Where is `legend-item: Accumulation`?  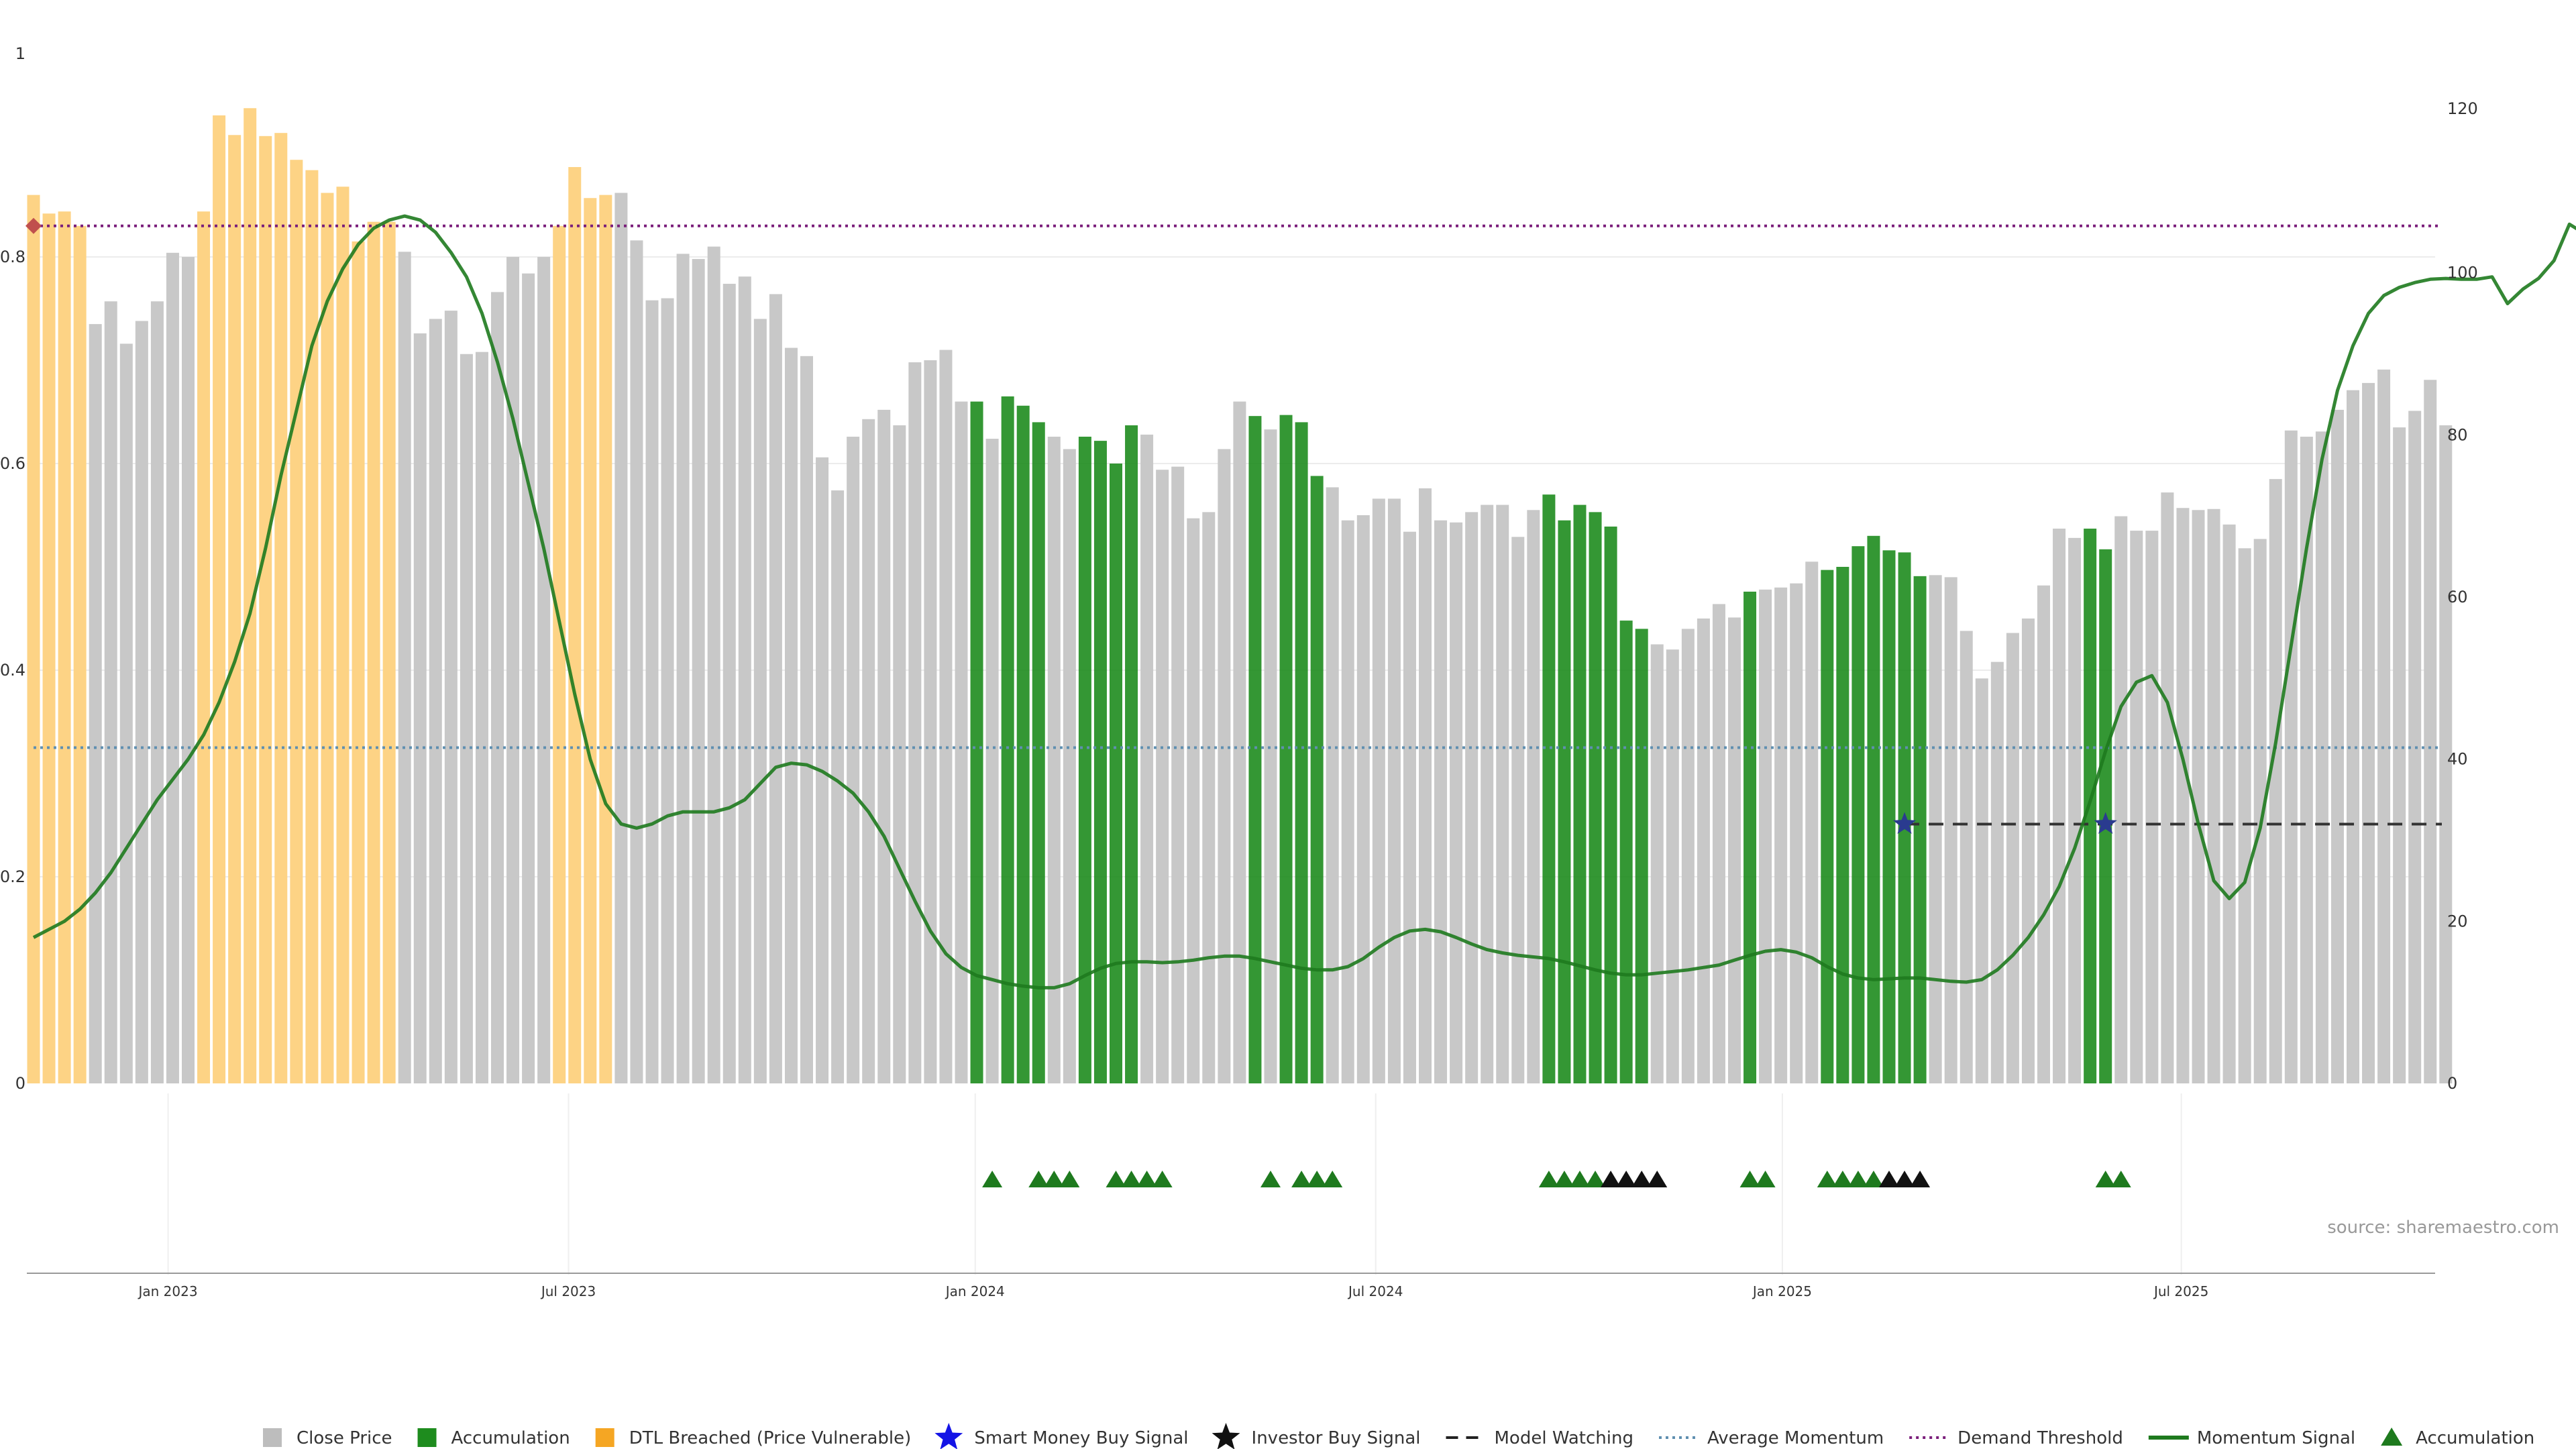 legend-item: Accumulation is located at coordinates (493, 1438).